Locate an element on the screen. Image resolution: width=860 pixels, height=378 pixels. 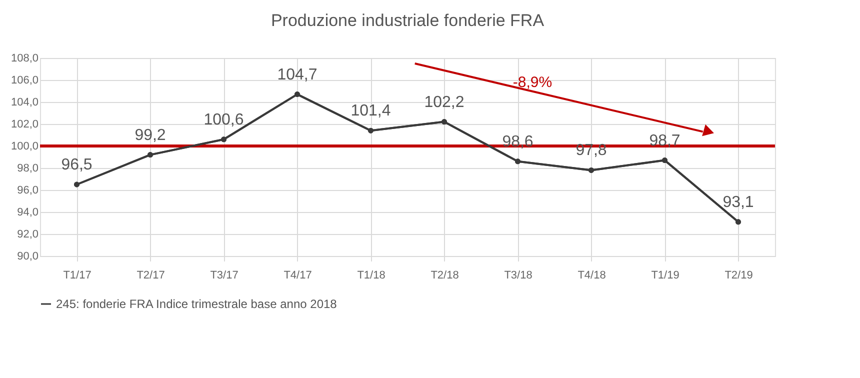
data-label: 104,7 is located at coordinates (297, 75).